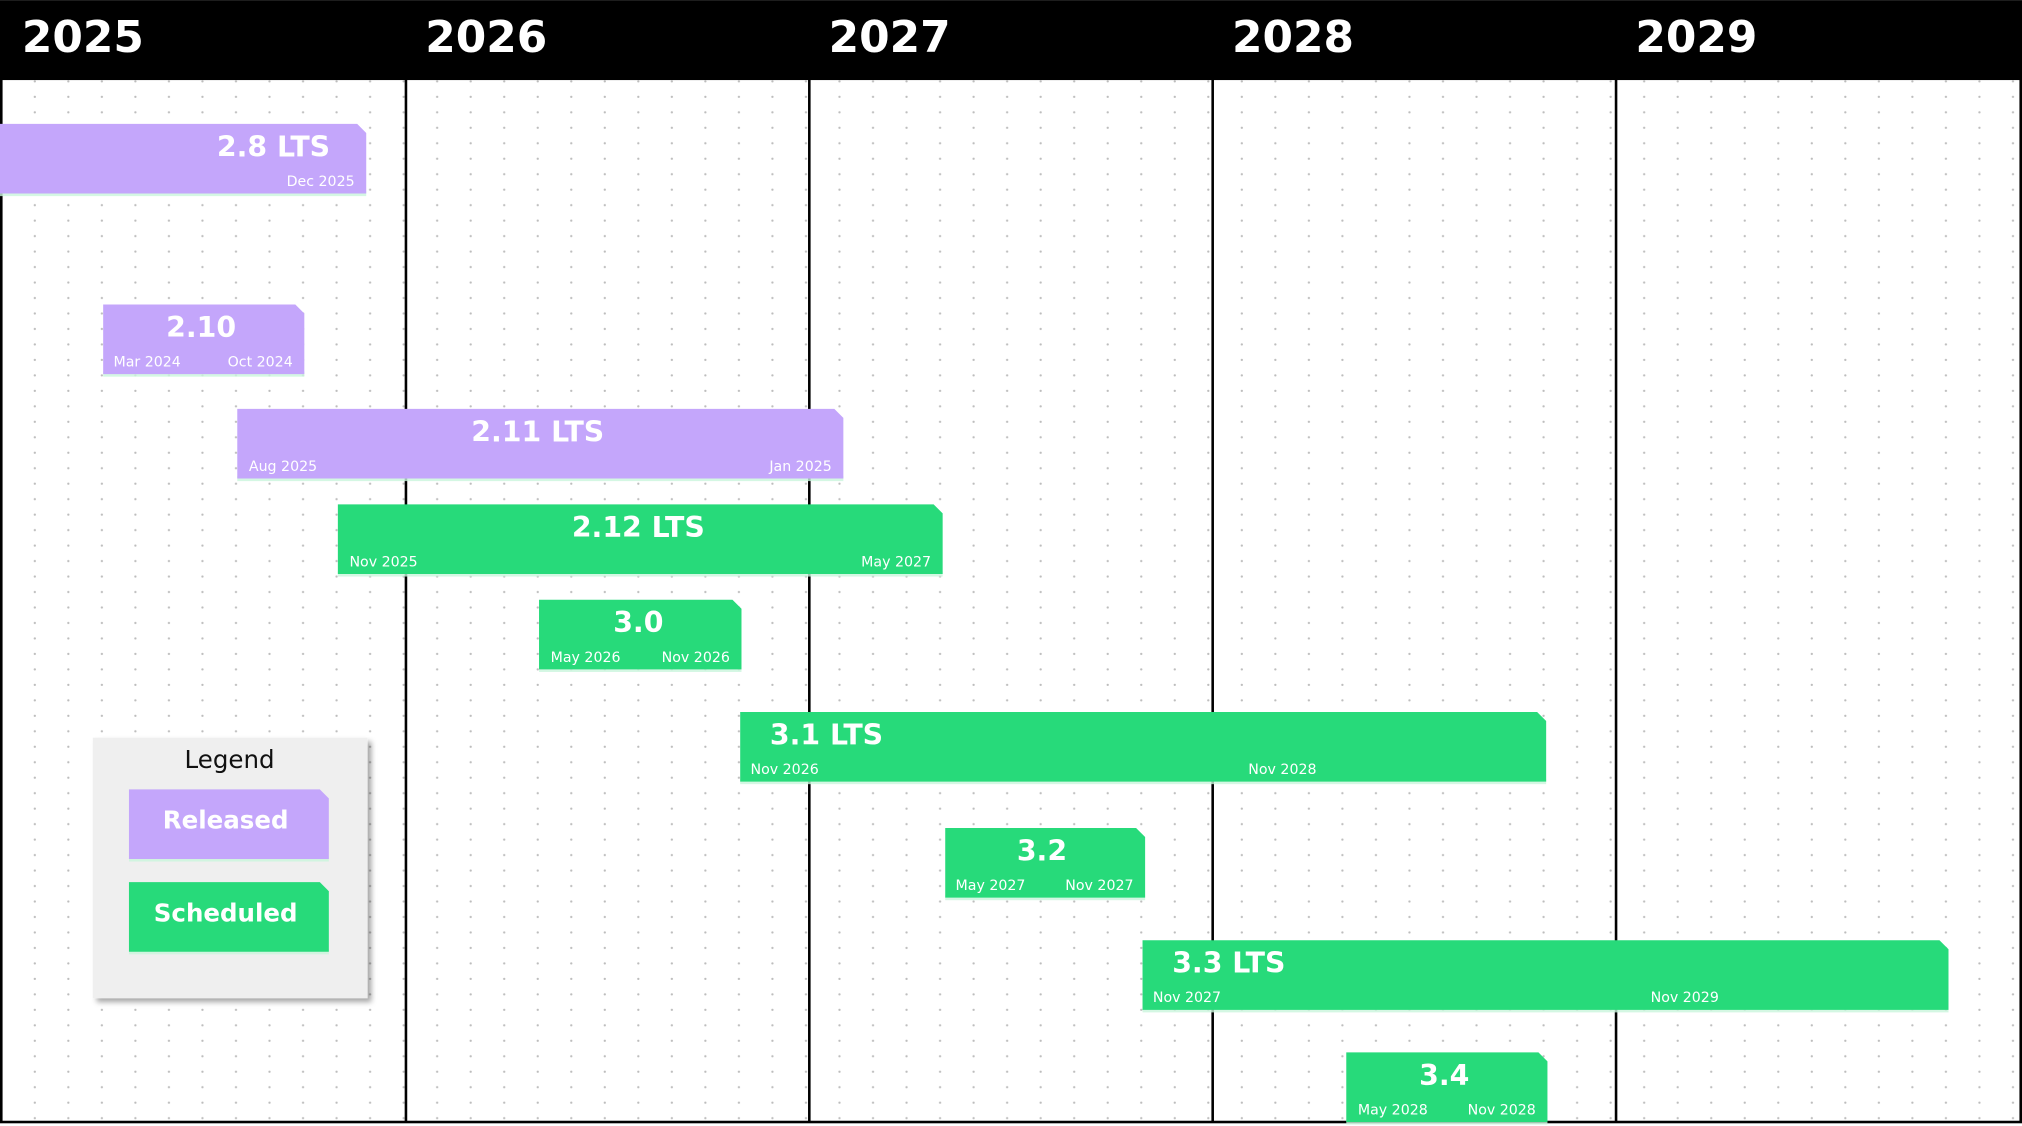  What do you see at coordinates (1228, 963) in the screenshot?
I see `release-title: 3.3 LTS` at bounding box center [1228, 963].